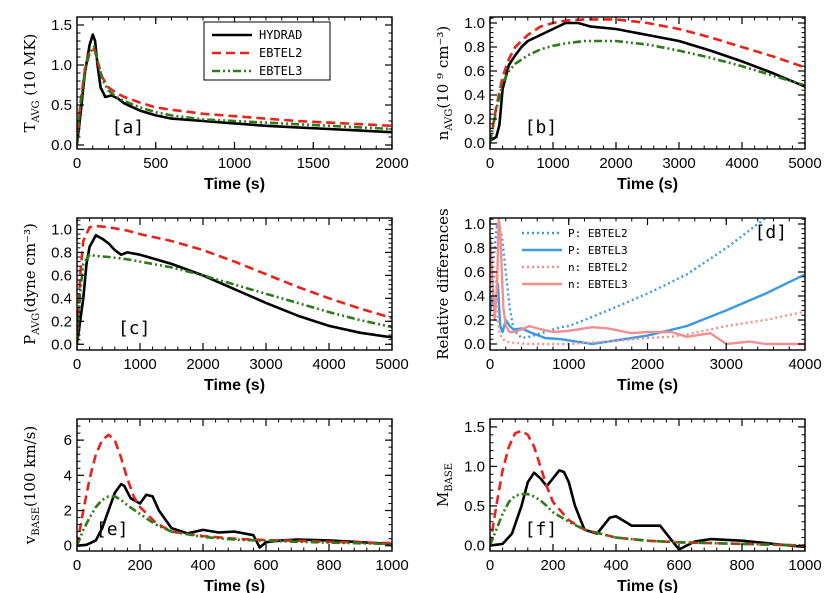  What do you see at coordinates (265, 565) in the screenshot?
I see `x-tick-label: 600` at bounding box center [265, 565].